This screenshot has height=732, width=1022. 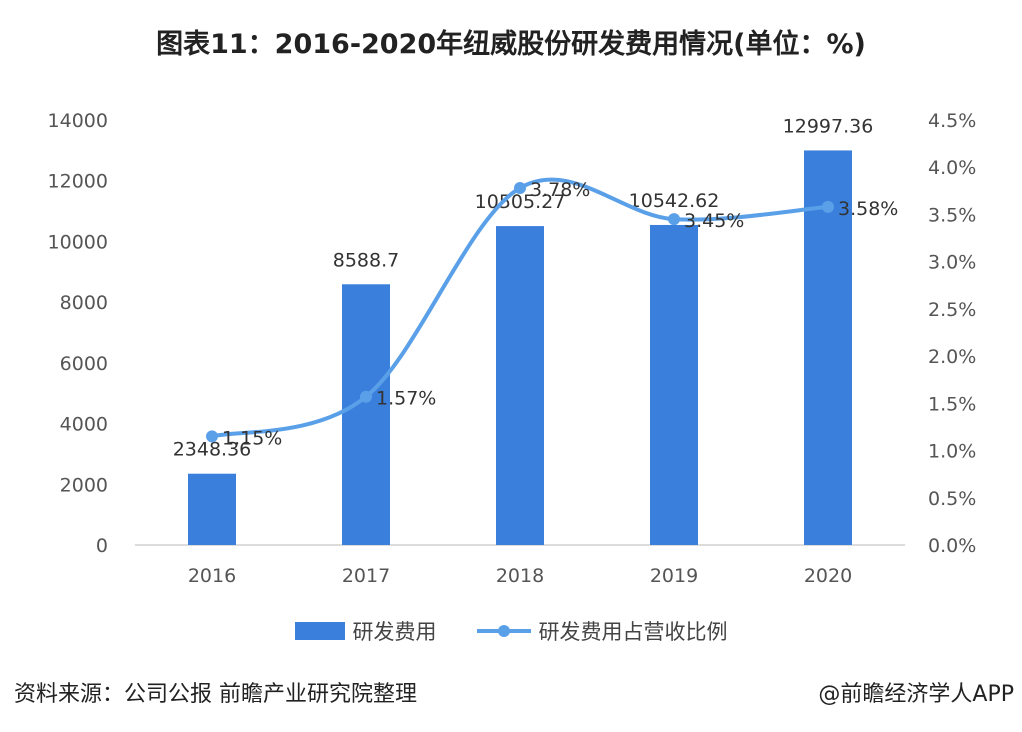 I want to click on right-axis-tick: 0.0%, so click(x=952, y=546).